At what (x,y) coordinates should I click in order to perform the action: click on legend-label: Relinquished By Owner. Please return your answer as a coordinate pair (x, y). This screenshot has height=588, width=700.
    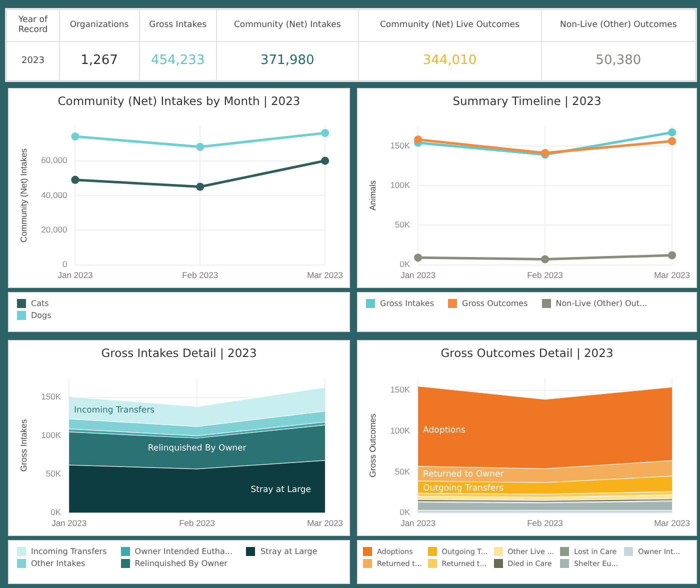
    Looking at the image, I should click on (181, 563).